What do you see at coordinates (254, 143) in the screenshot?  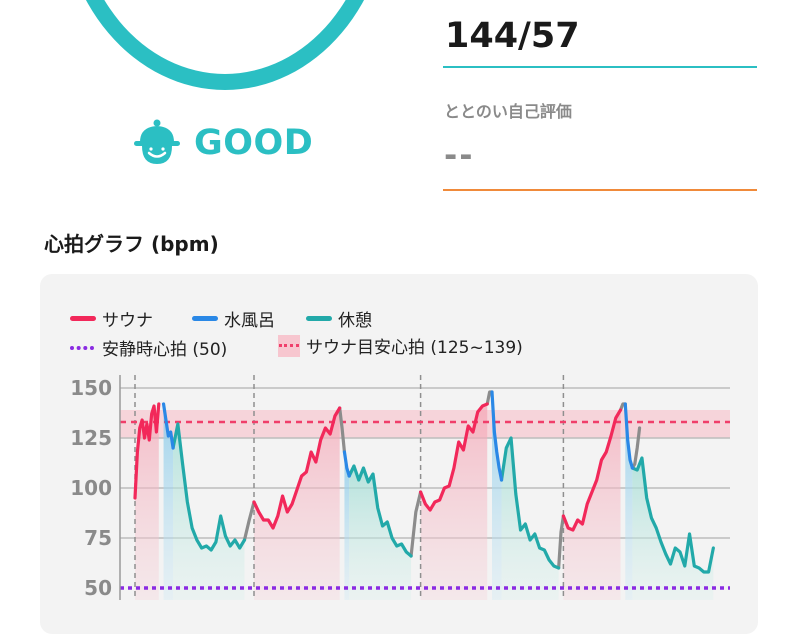 I see `status-label: GOOD` at bounding box center [254, 143].